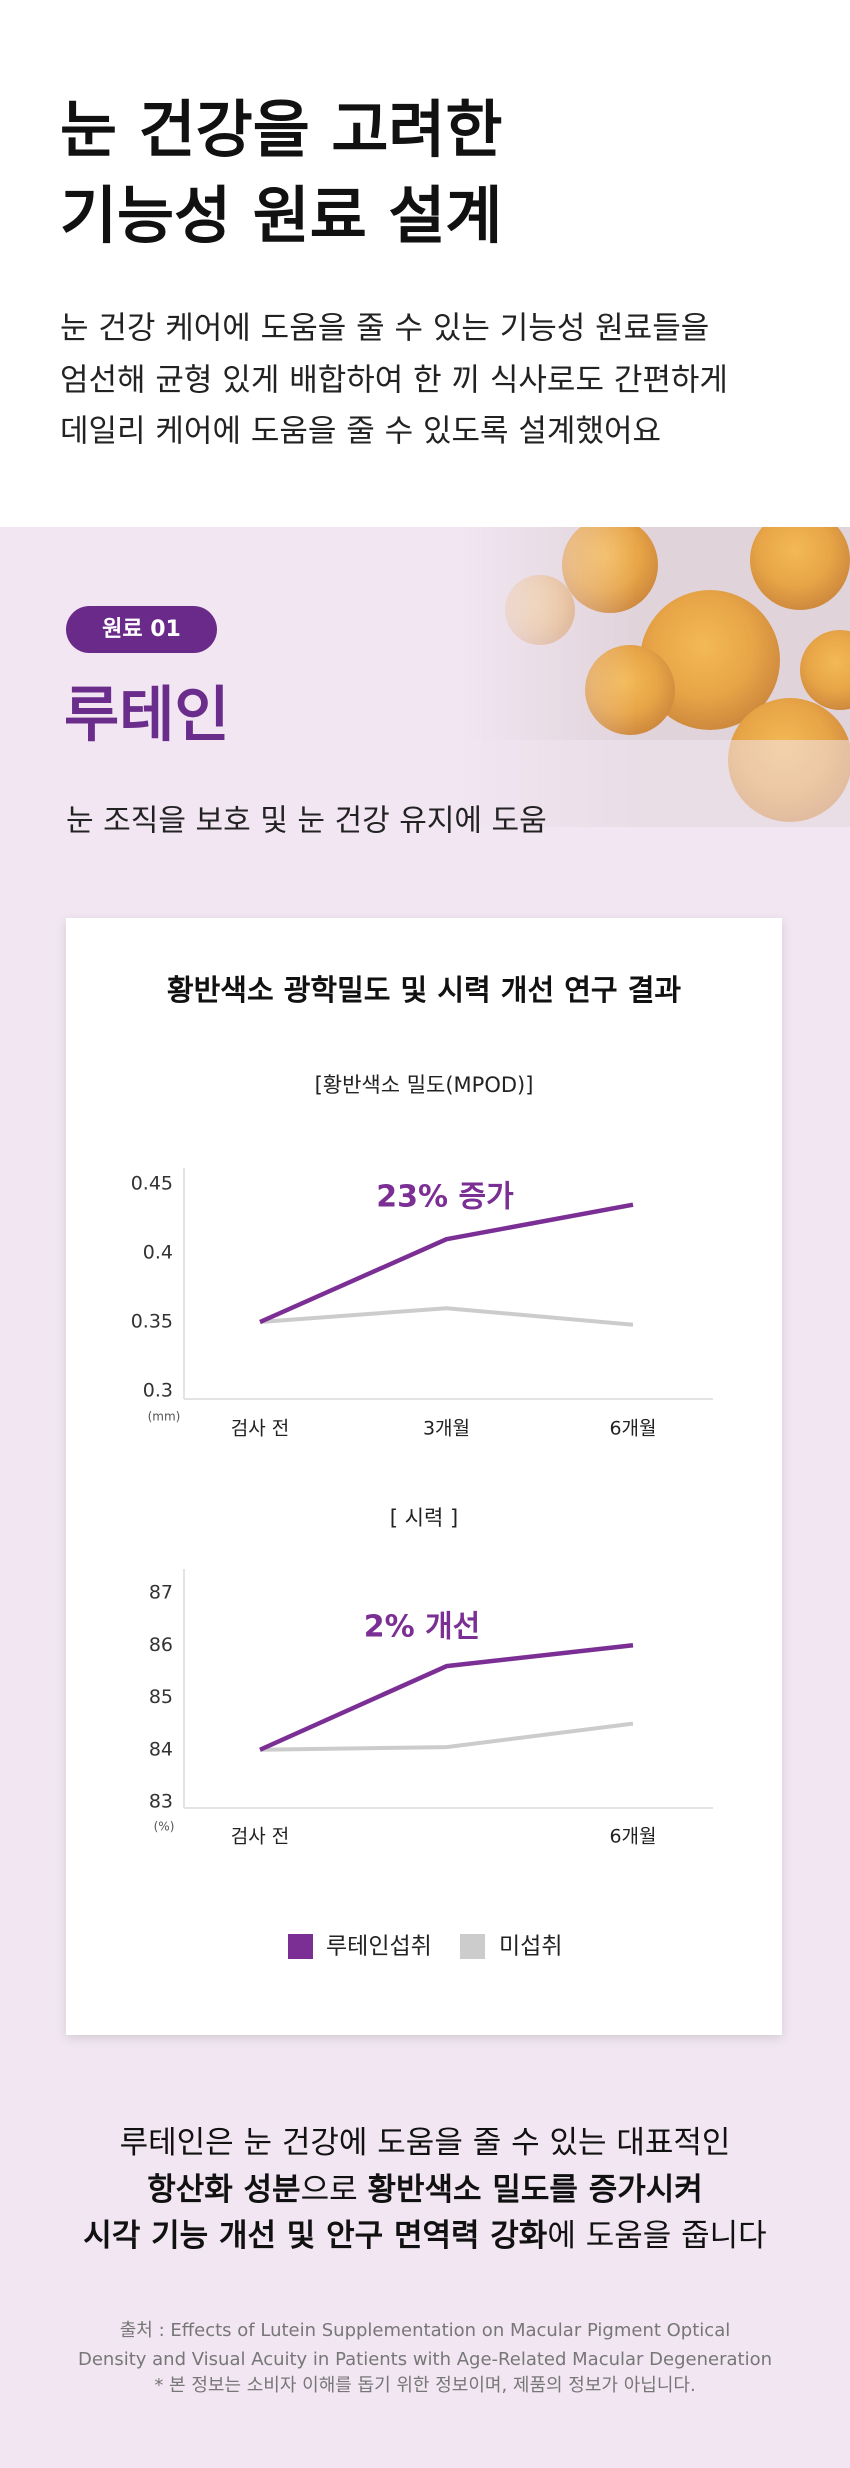 The width and height of the screenshot is (850, 2468). Describe the element at coordinates (281, 215) in the screenshot. I see `title: 기능성 원료 설계` at that location.